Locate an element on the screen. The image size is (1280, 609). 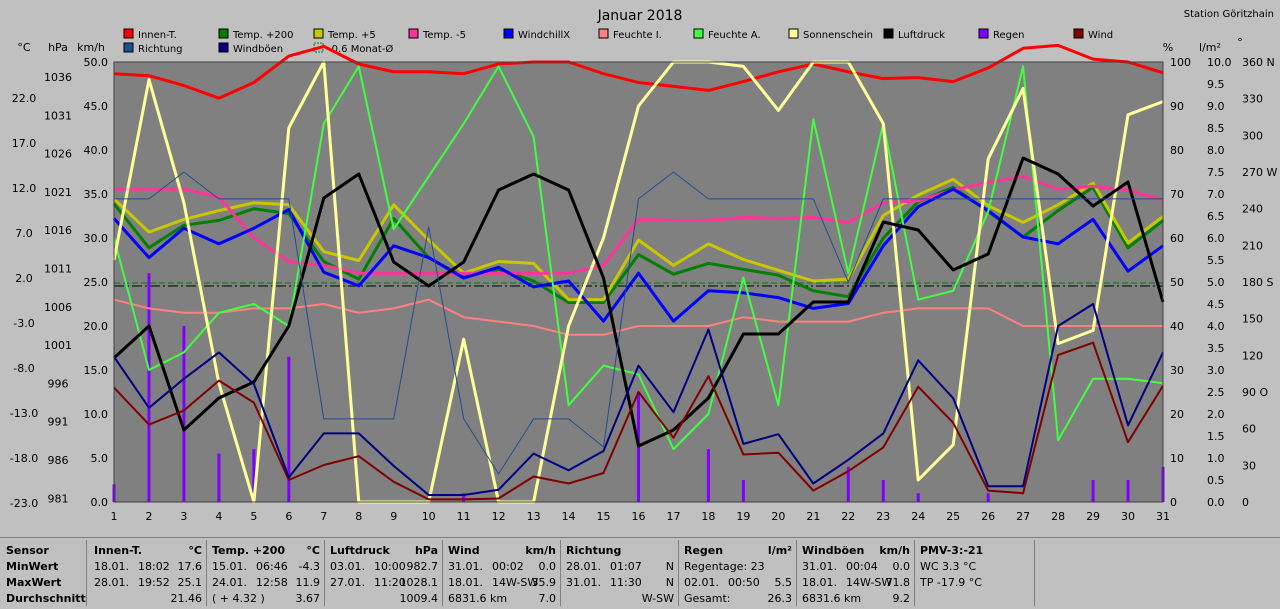
rain-tick: 1.0 is located at coordinates (1216, 458).